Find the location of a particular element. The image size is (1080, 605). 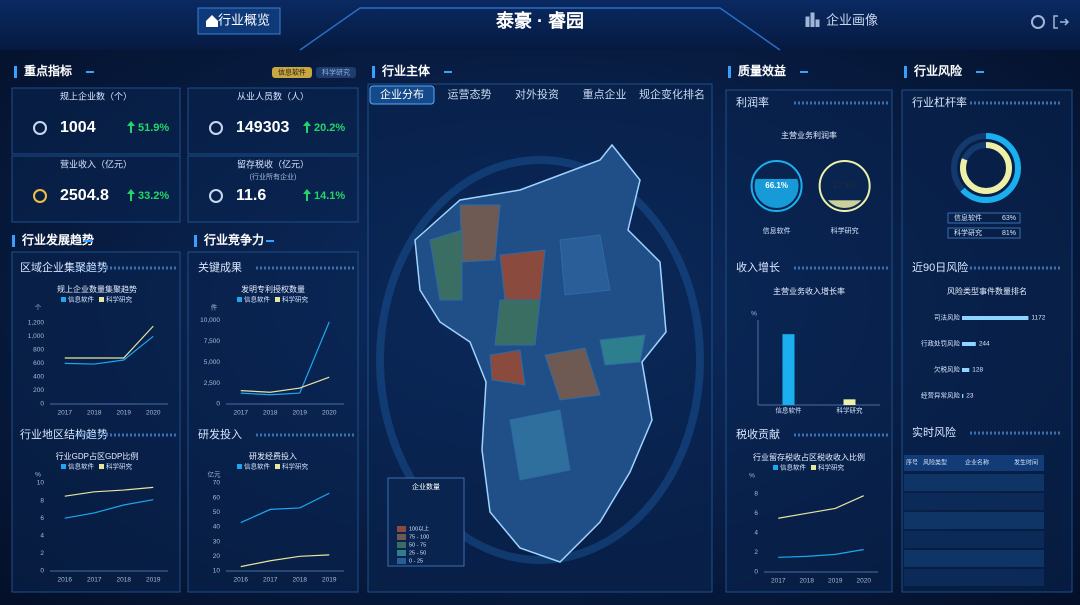

section-title: 行业发展趋势 is located at coordinates (57, 239).